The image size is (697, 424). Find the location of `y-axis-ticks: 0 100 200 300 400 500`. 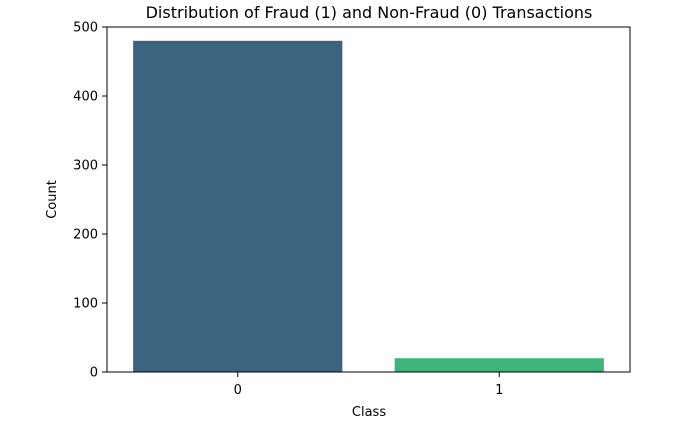

y-axis-ticks: 0 100 200 300 400 500 is located at coordinates (90, 201).